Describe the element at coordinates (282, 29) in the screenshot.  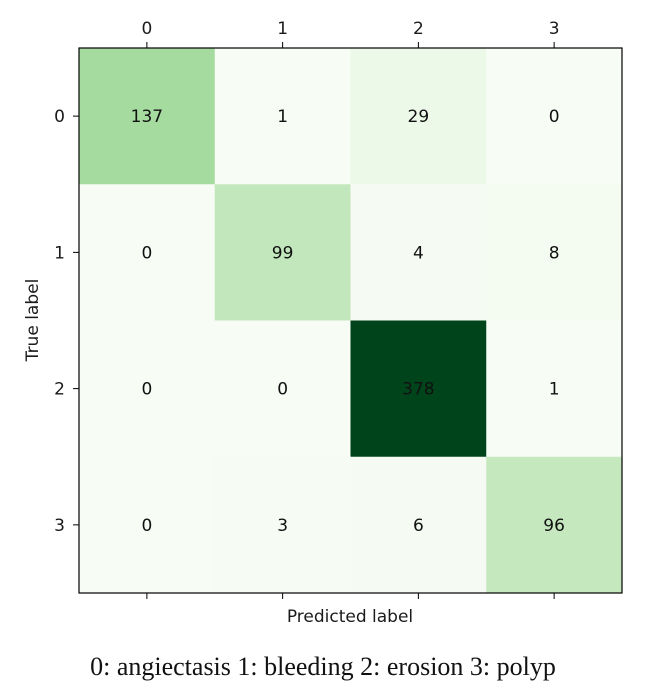
I see `x-tick-label-1: 1` at that location.